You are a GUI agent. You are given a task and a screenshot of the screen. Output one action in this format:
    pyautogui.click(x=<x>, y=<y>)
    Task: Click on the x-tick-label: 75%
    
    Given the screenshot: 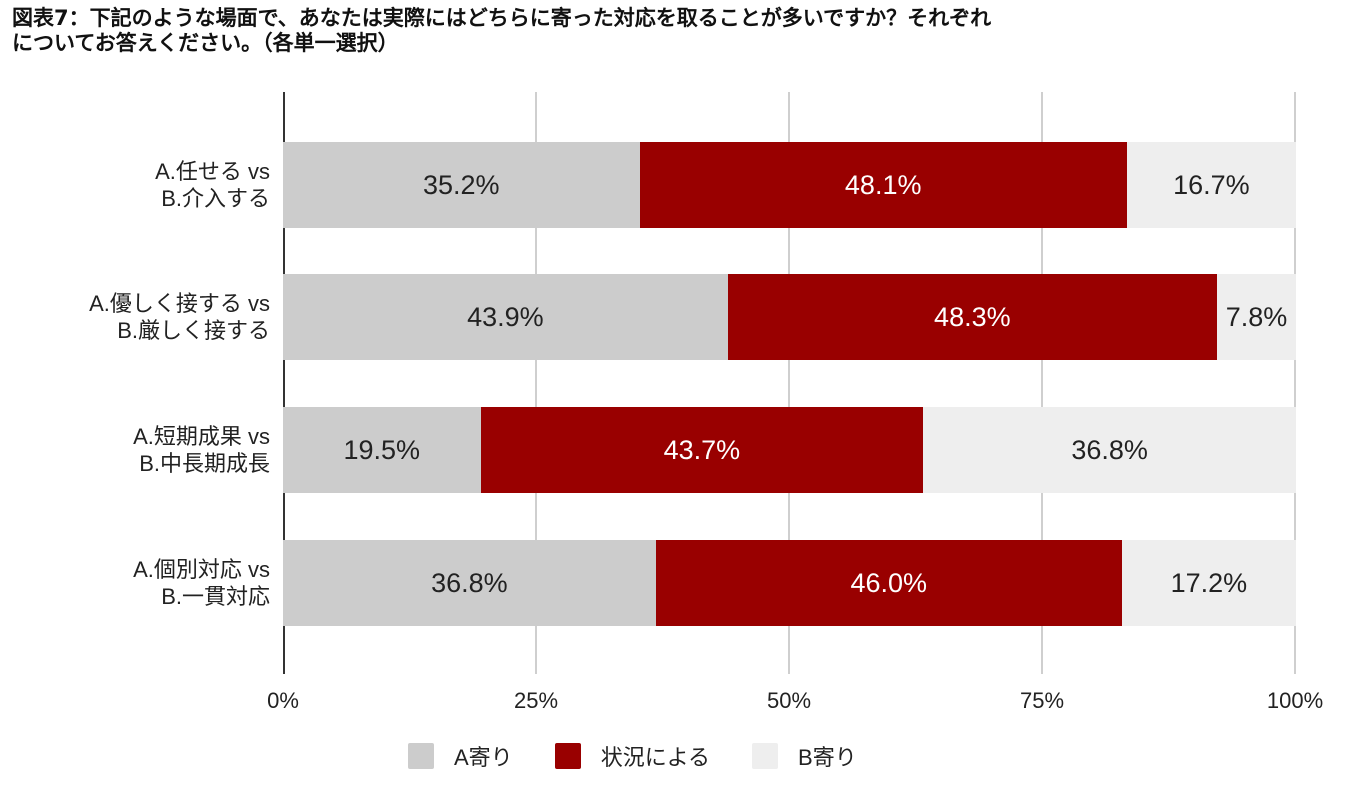 What is the action you would take?
    pyautogui.click(x=1042, y=700)
    